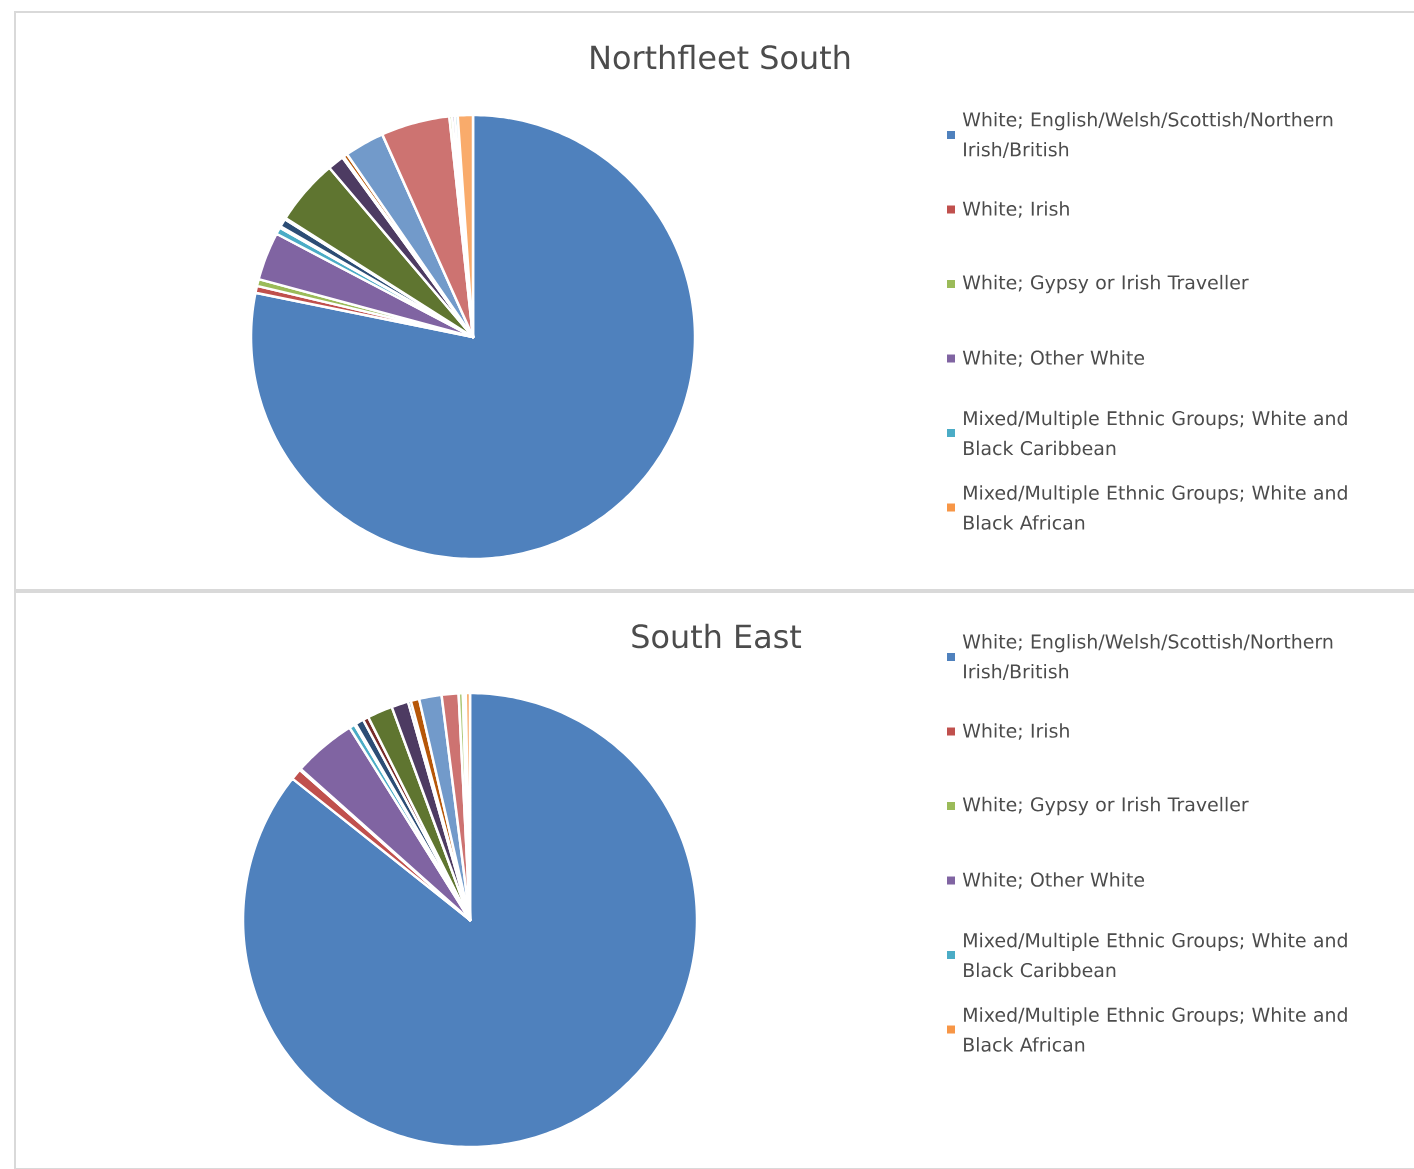 Image resolution: width=1414 pixels, height=1169 pixels. I want to click on chart-title: South East, so click(717, 636).